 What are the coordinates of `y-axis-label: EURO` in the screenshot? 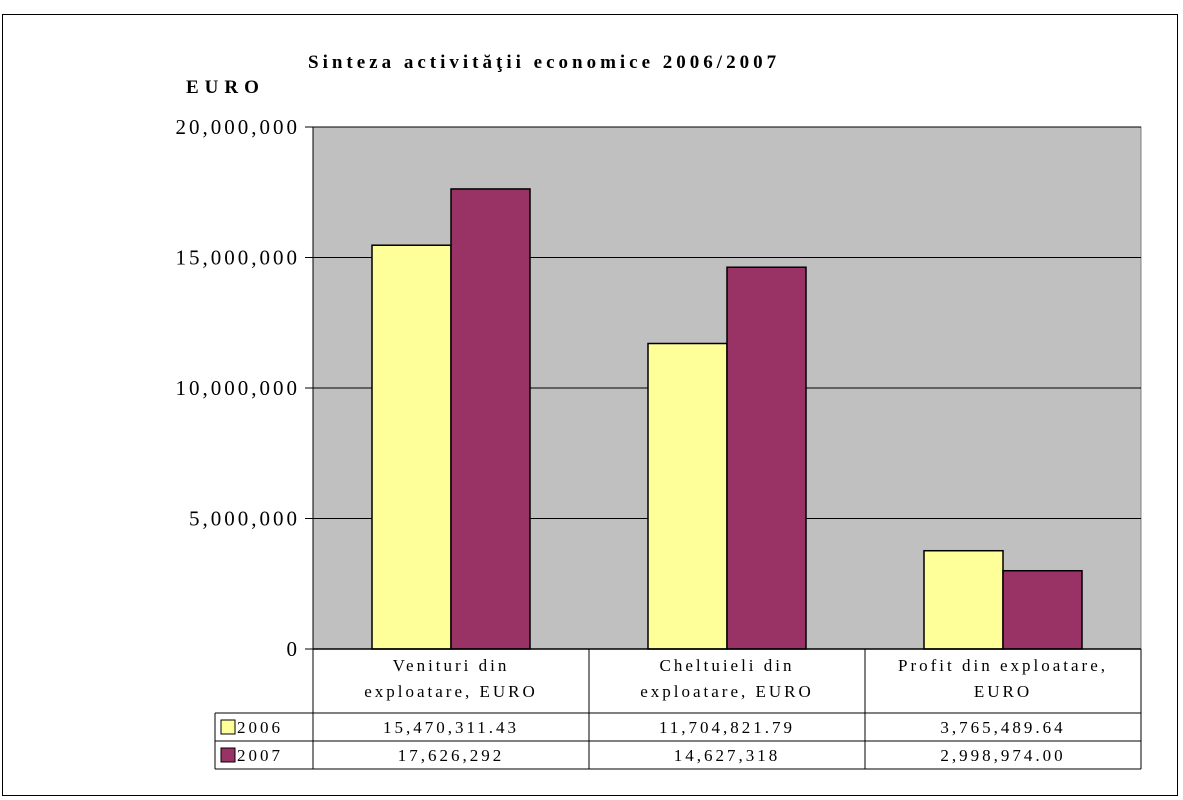 It's located at (225, 87).